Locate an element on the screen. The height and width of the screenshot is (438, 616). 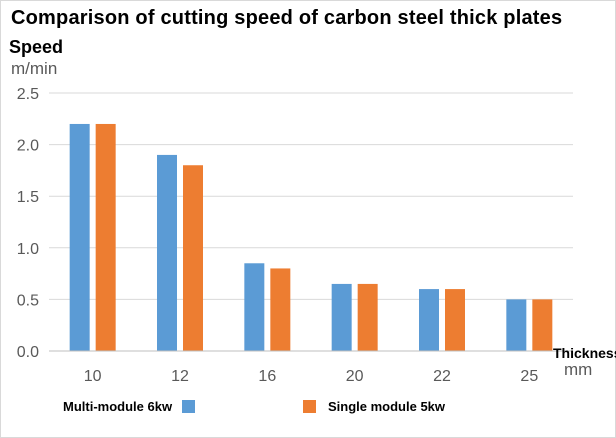
x-tick-label: 25 is located at coordinates (529, 376).